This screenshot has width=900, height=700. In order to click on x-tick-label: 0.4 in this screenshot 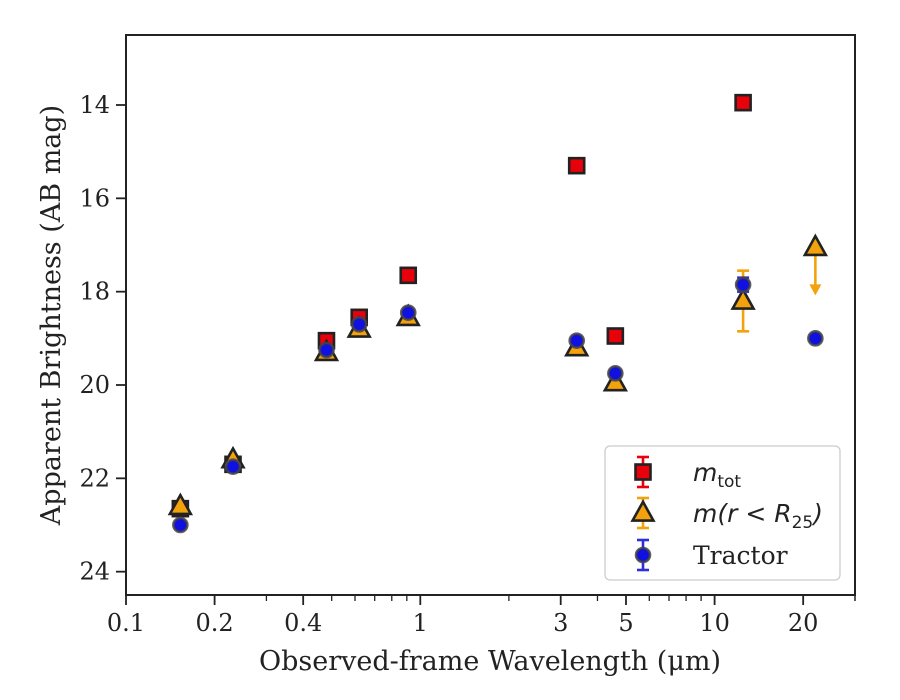, I will do `click(303, 623)`.